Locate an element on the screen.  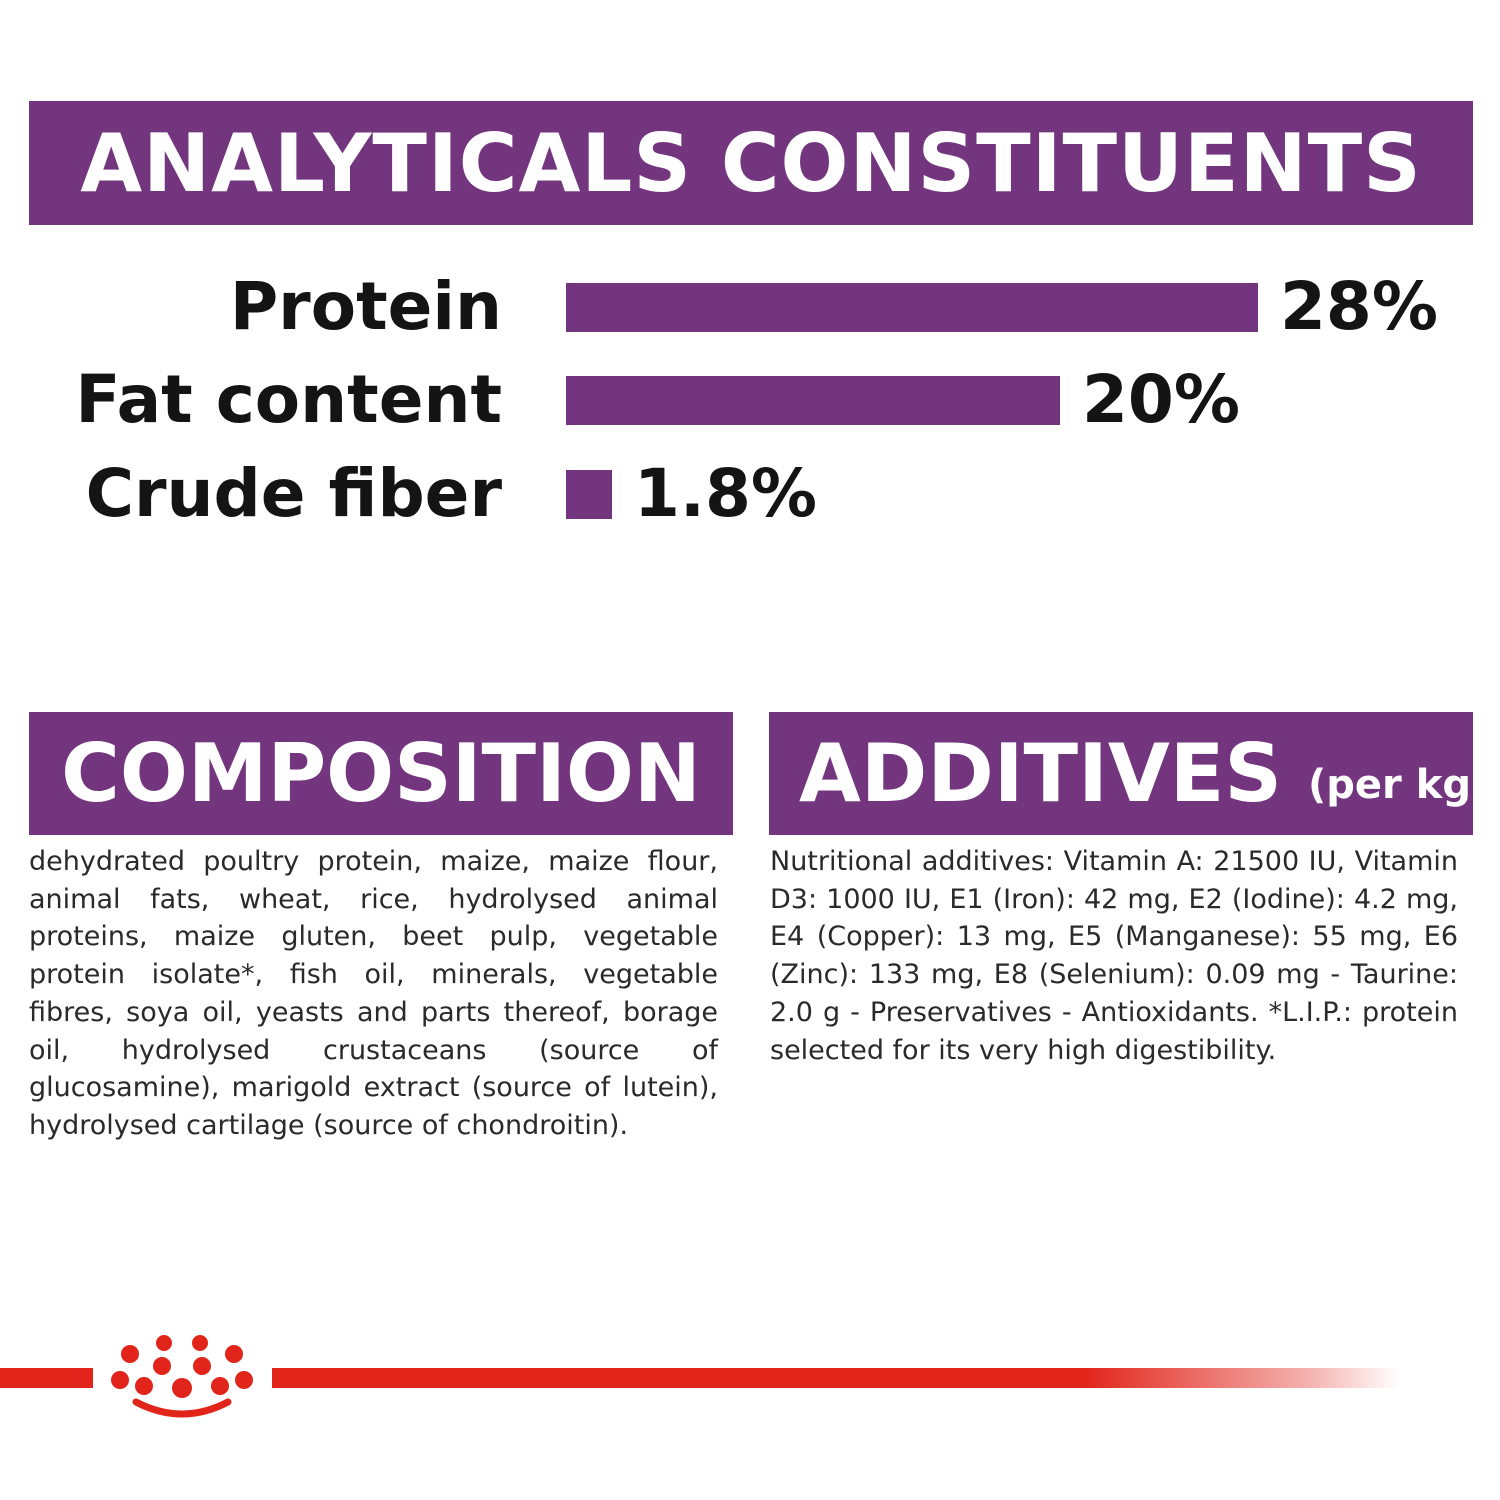
analytical-constituents-title: ANALYTICALS CONSTITUENTS is located at coordinates (751, 163).